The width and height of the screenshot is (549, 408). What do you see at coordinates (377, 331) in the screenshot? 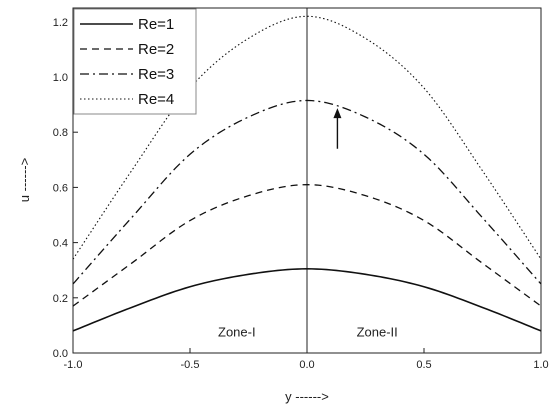
I see `zone-label: Zone-II` at bounding box center [377, 331].